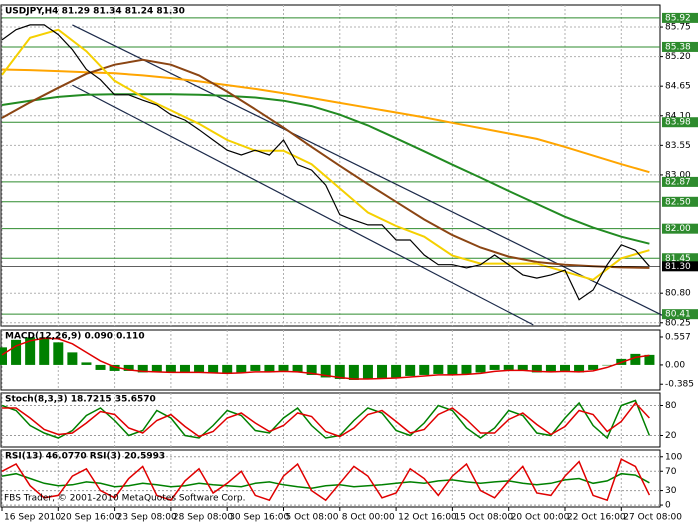 The height and width of the screenshot is (524, 699). What do you see at coordinates (259, 518) in the screenshot?
I see `x-tick-label: 30 Sep 16:00` at bounding box center [259, 518].